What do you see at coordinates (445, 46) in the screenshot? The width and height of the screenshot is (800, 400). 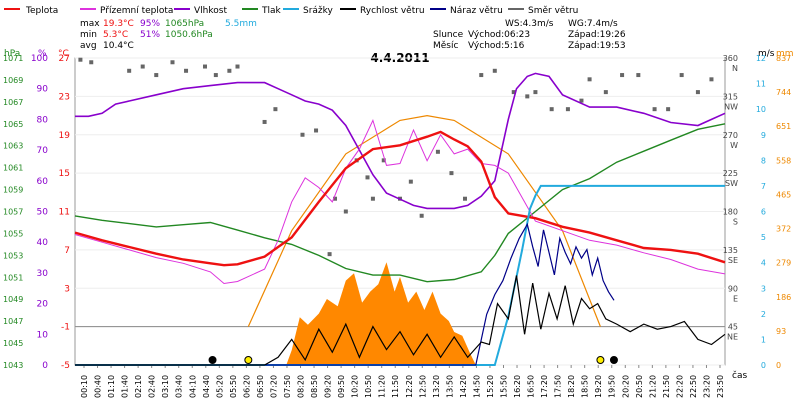 I see `astro-moon-label: Měsíc` at bounding box center [445, 46].